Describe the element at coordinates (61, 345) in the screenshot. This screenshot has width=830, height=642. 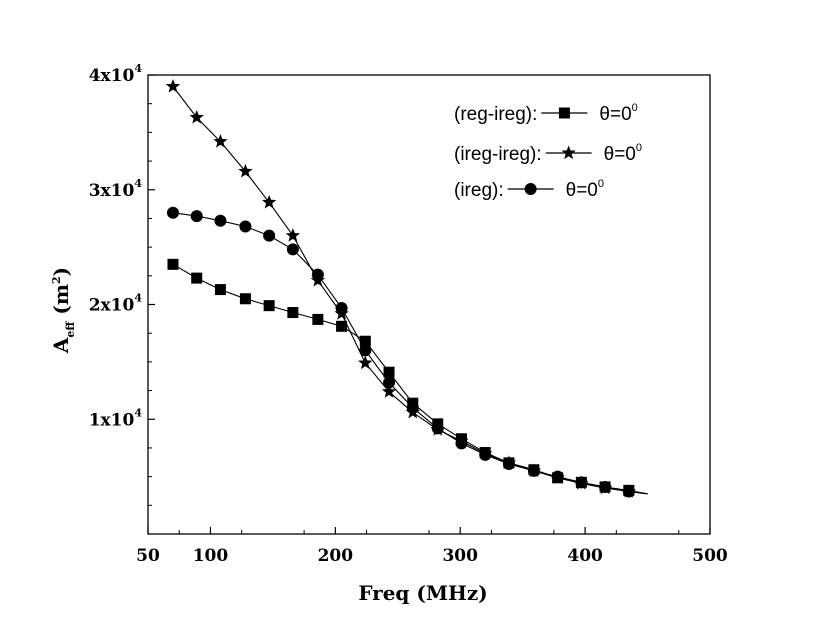
I see `y-axis-title-base: A` at that location.